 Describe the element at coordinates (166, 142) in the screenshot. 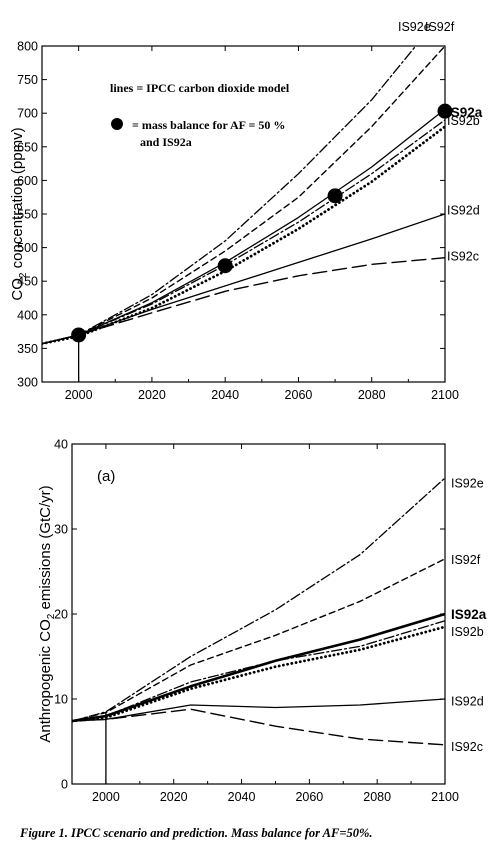

I see `legend-marker-text-2: and IS92a` at that location.